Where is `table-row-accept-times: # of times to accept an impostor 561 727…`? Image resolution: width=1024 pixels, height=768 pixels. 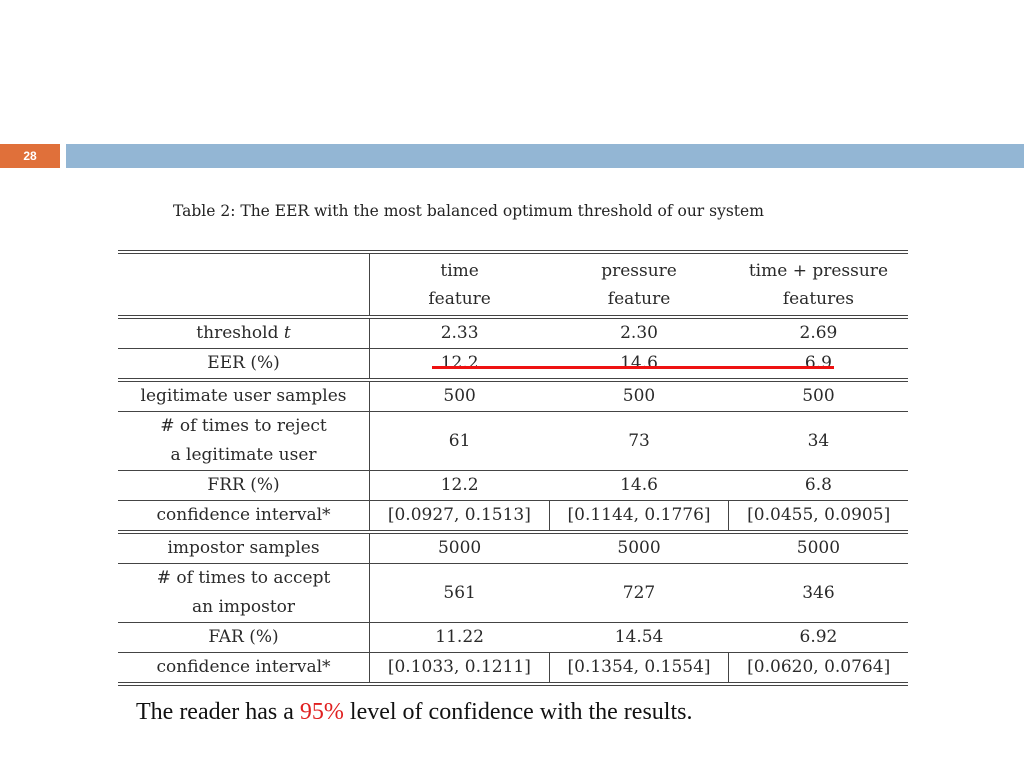 table-row-accept-times: # of times to accept an impostor 561 727… is located at coordinates (513, 593).